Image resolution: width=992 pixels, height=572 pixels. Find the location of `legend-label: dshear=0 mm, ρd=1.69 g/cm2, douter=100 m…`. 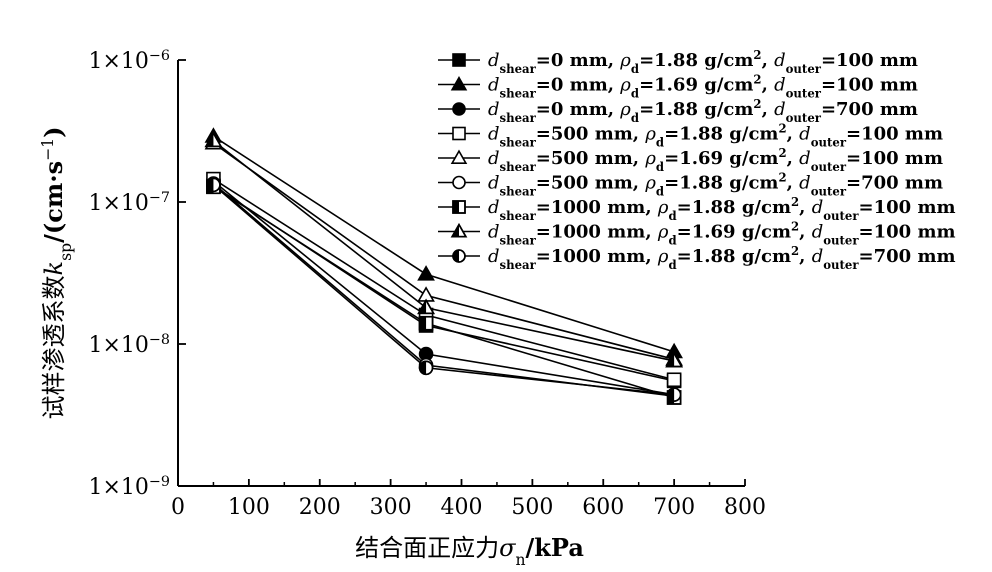

legend-label: dshear=0 mm, ρd=1.69 g/cm2, douter=100 m… is located at coordinates (703, 87).